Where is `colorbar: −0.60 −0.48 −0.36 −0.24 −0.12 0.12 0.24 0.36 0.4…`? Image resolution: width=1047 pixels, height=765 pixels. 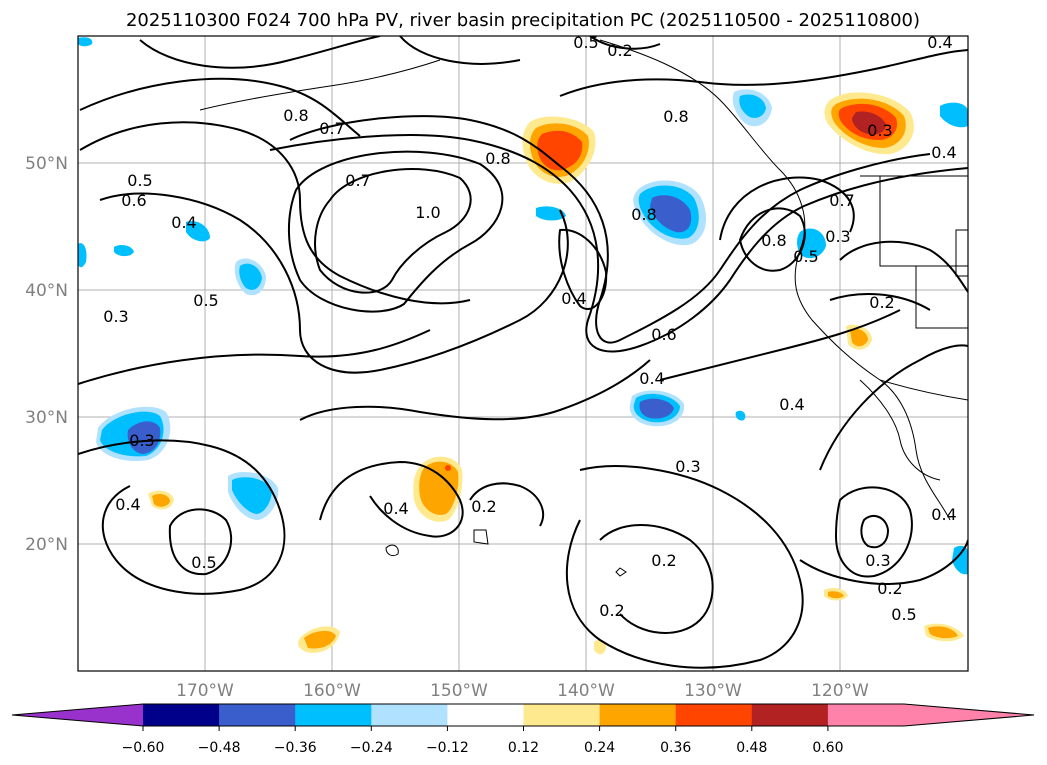 colorbar: −0.60 −0.48 −0.36 −0.24 −0.12 0.12 0.24 0.36 0.4… is located at coordinates (523, 729).